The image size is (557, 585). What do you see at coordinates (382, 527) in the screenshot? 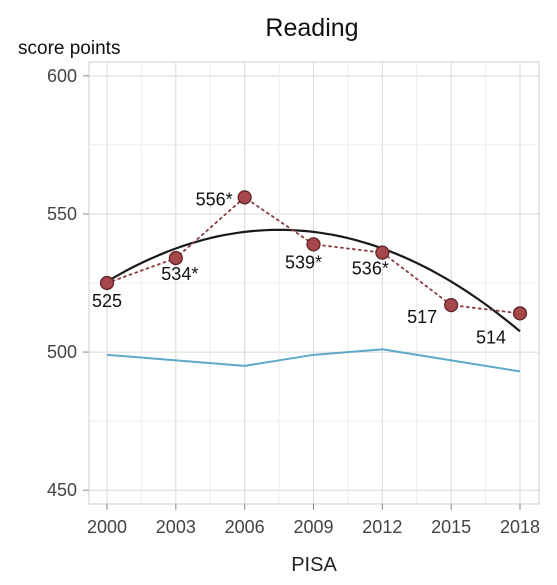
I see `x-tick-label: 2012` at bounding box center [382, 527].